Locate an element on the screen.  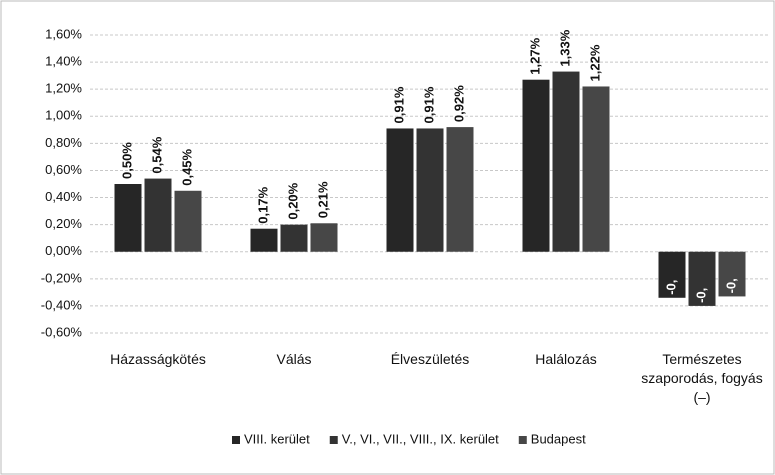
x-tick-label: Élveszületés is located at coordinates (430, 359).